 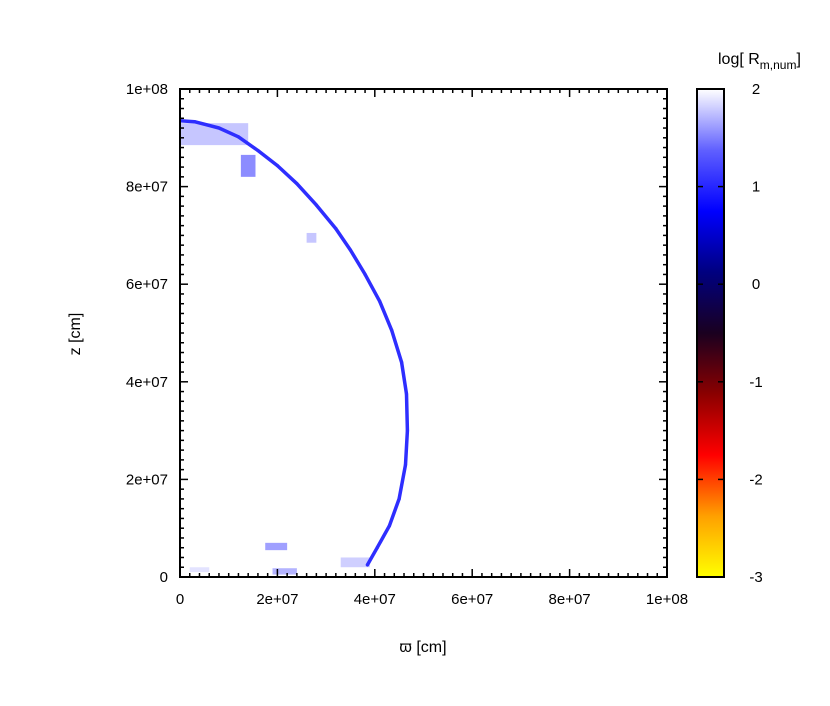 What do you see at coordinates (667, 599) in the screenshot?
I see `x-tick-label: 1e+08` at bounding box center [667, 599].